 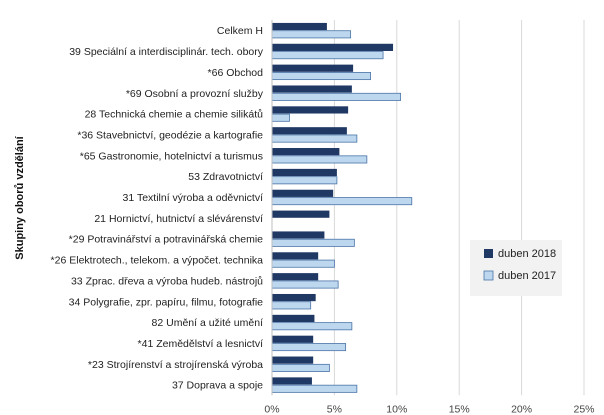 What do you see at coordinates (171, 156) in the screenshot?
I see `category-label: *65 Gastronomie, hotelnictví a turismus` at bounding box center [171, 156].